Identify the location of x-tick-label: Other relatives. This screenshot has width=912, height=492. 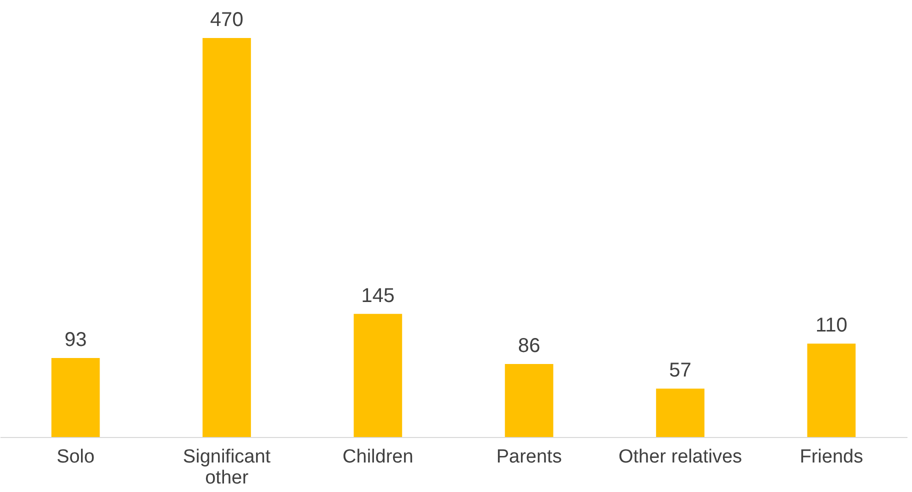
(680, 457).